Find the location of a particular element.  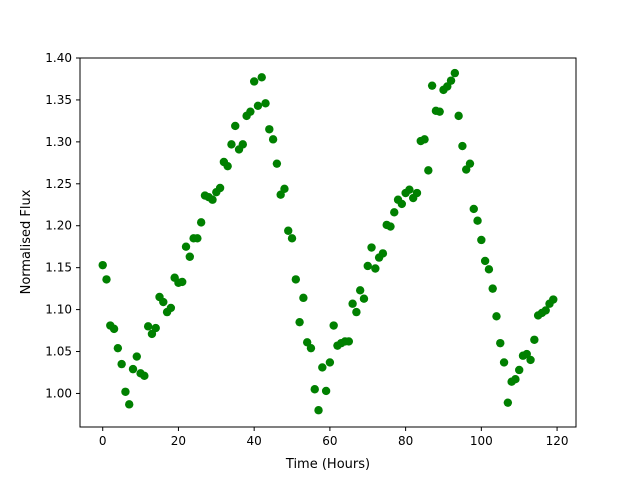

x-axis-ticks: 0 20 40 60 80 100 120 is located at coordinates (334, 437).